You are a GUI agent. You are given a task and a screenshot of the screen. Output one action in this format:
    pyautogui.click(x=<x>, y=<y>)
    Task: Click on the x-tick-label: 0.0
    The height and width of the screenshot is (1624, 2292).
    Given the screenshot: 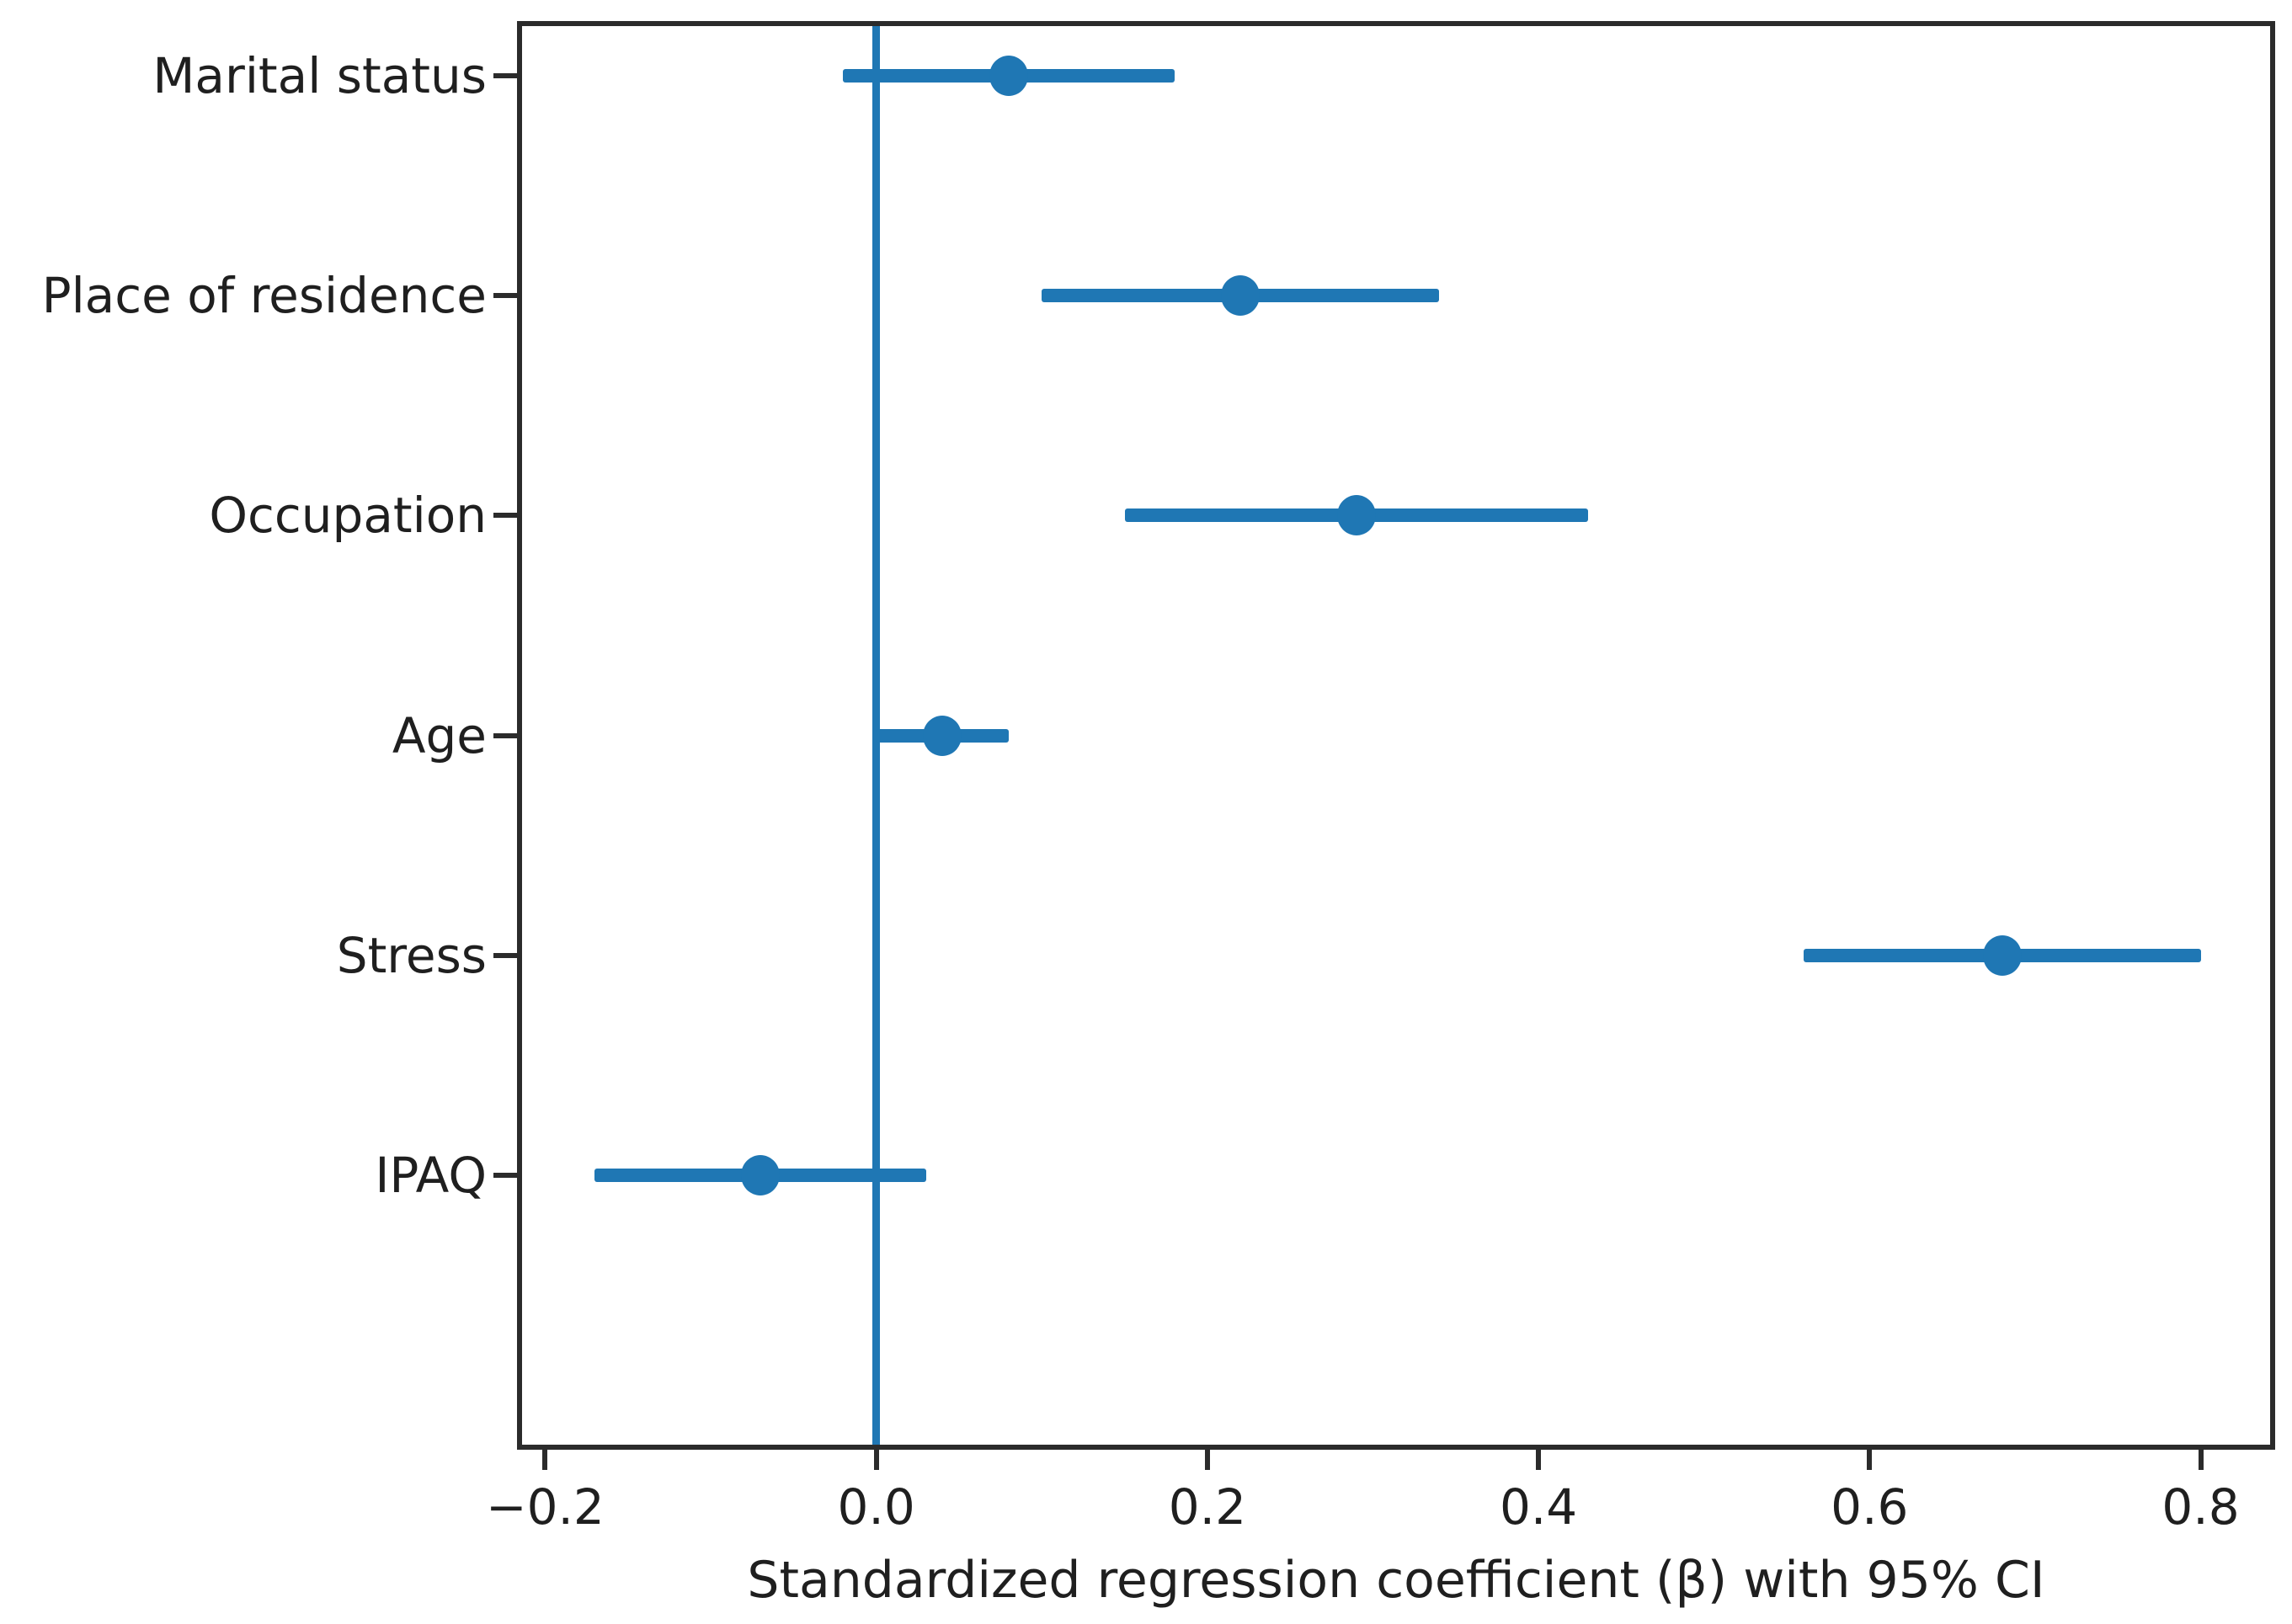 What is the action you would take?
    pyautogui.click(x=876, y=1507)
    